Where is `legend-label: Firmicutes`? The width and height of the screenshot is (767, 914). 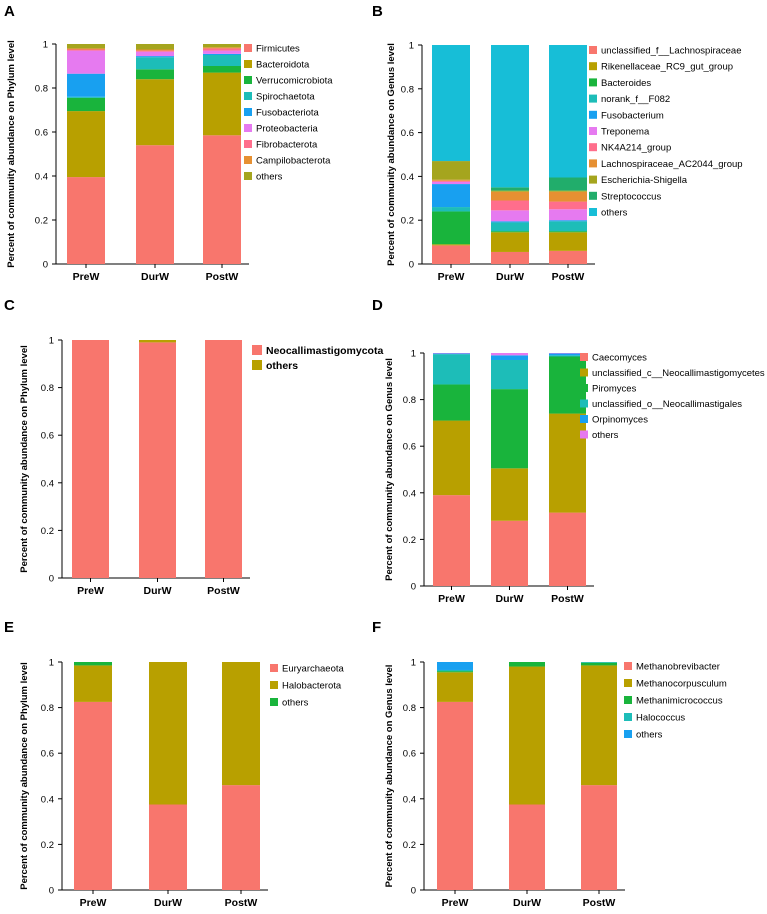 legend-label: Firmicutes is located at coordinates (278, 49).